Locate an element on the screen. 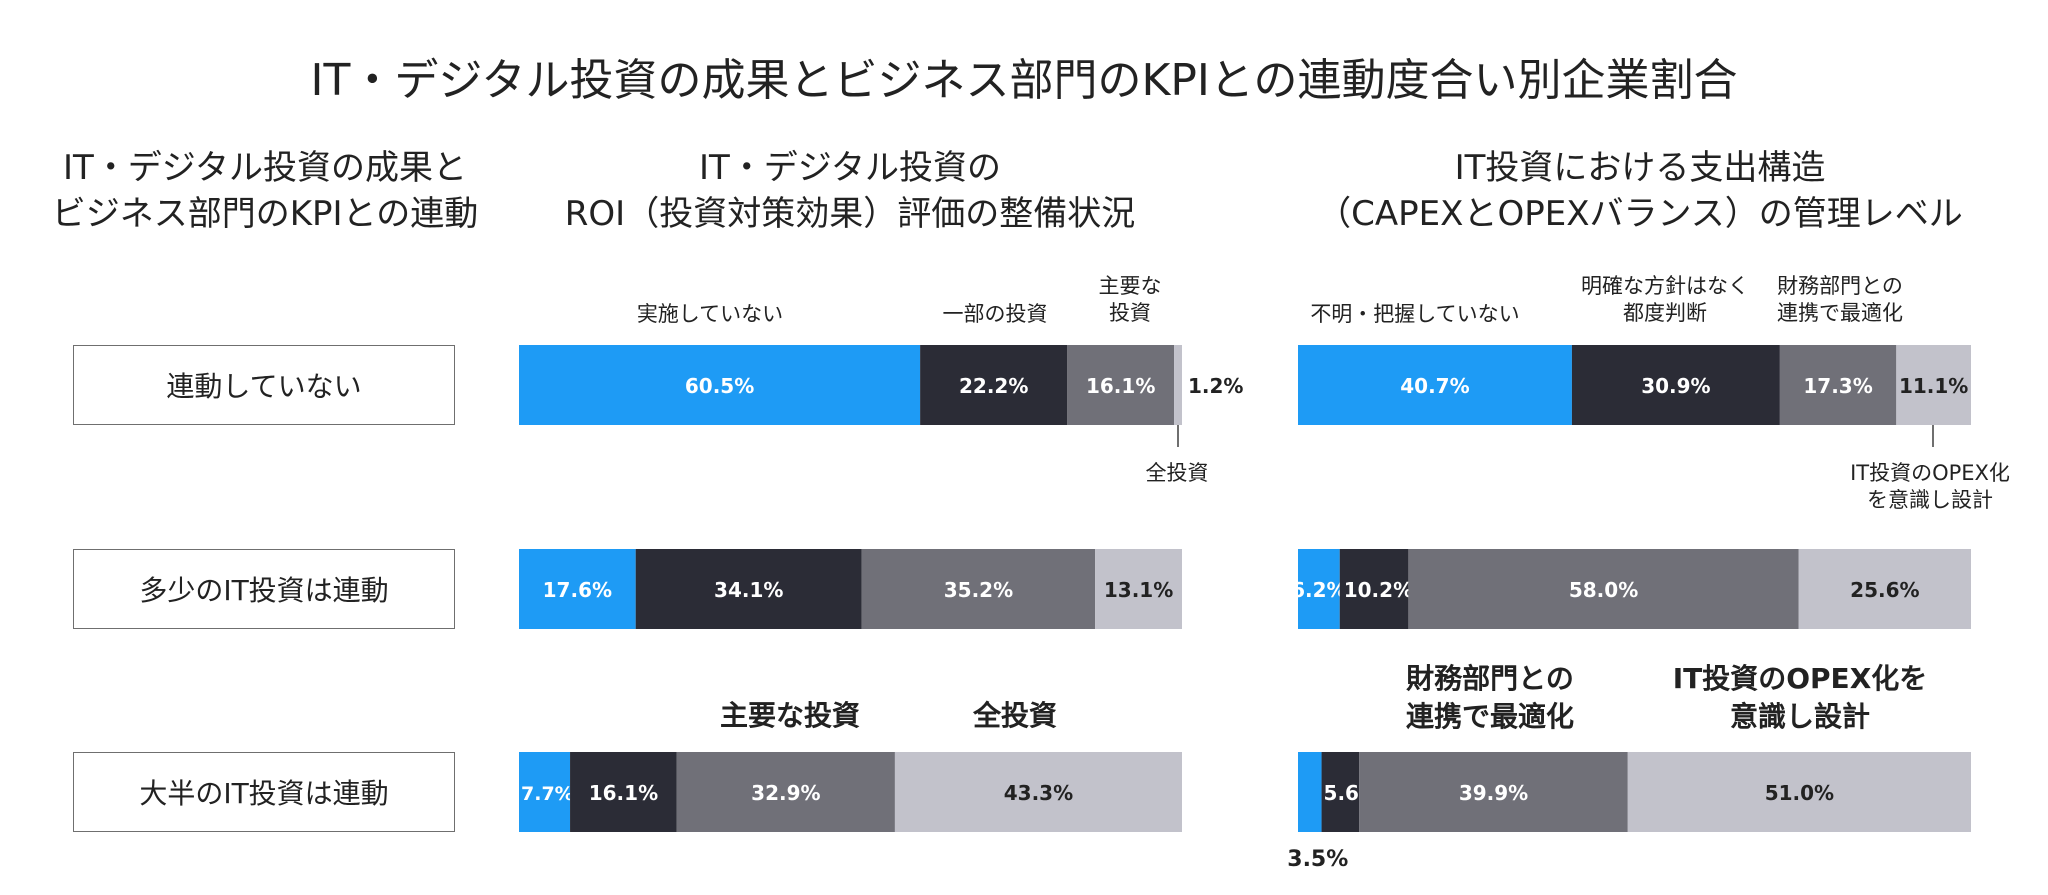  left-bar-row3-seg3 is located at coordinates (785, 792).